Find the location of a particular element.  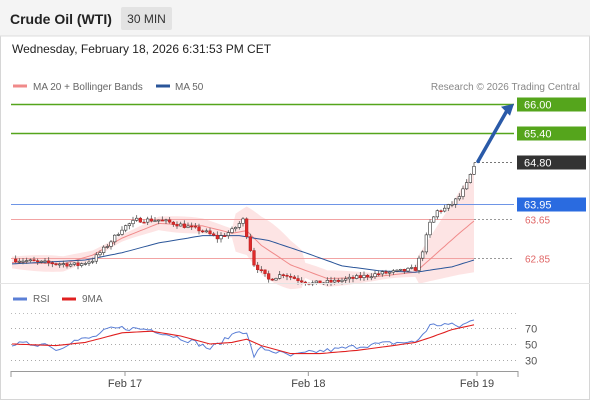

rsi-pane: 70 50 30 is located at coordinates (274, 340).